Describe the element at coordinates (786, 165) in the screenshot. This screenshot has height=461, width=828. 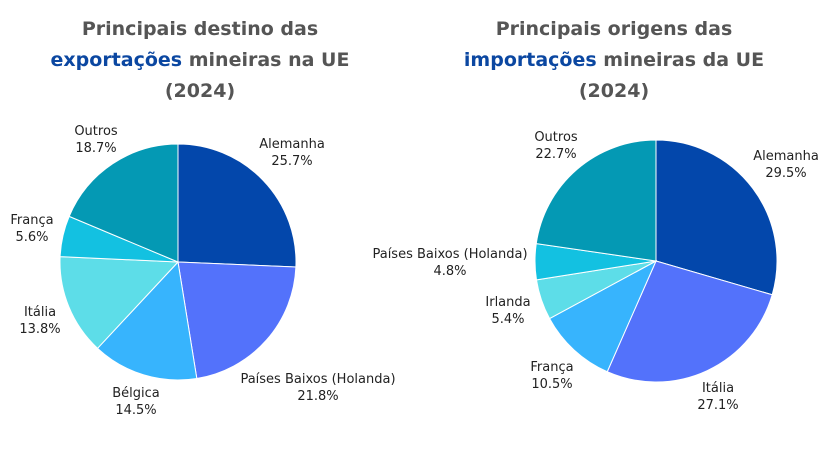
I see `import-slice-label-alemanha: Alemanha 29.5%` at that location.